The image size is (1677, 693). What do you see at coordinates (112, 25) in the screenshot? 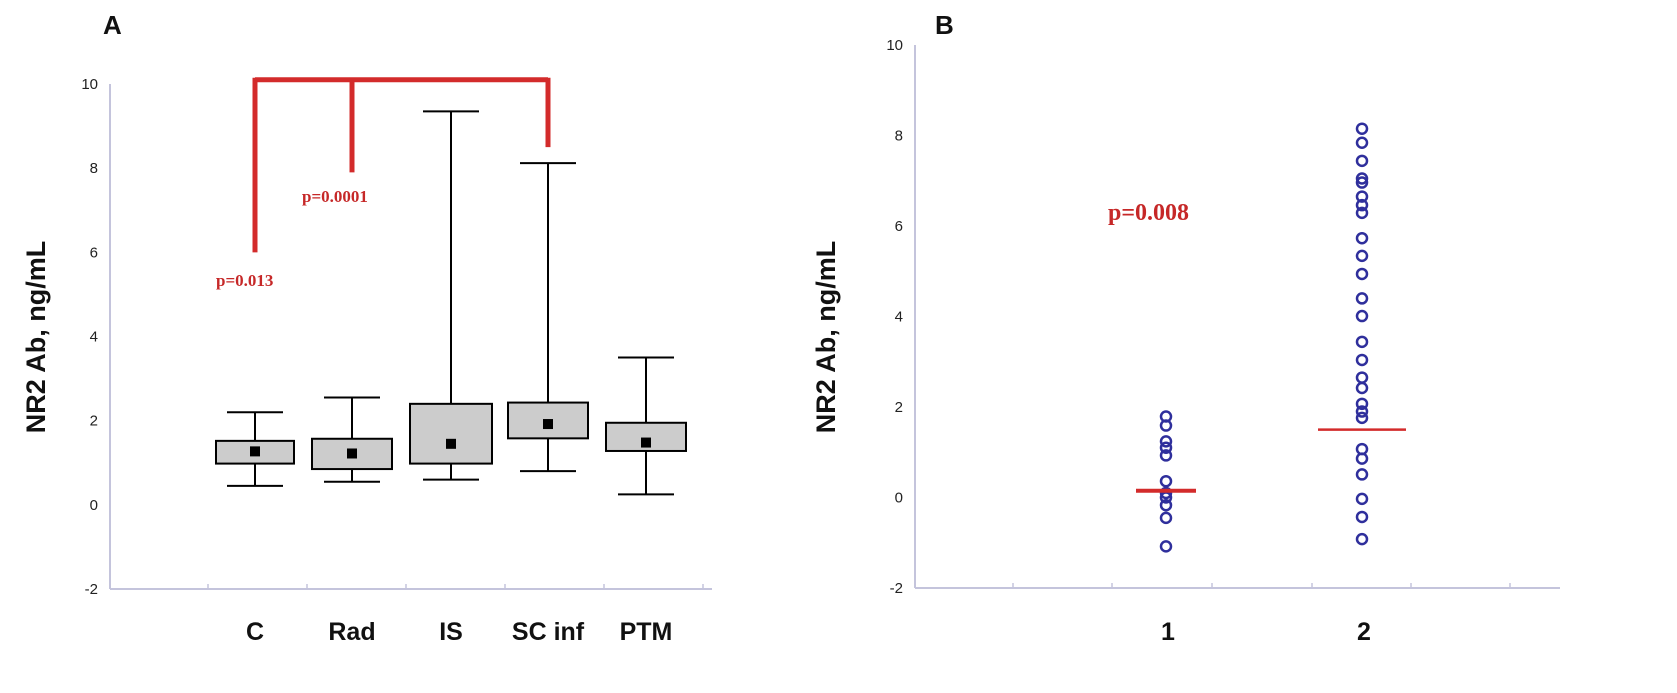
I see `panel-a-label: A` at bounding box center [112, 25].